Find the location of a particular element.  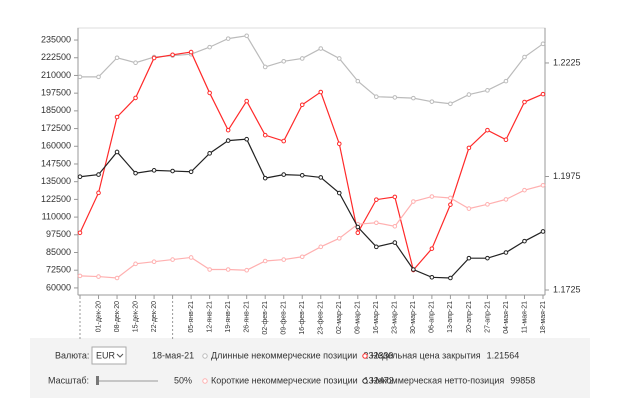

x-tick-label: 15-дек-20 is located at coordinates (135, 316).